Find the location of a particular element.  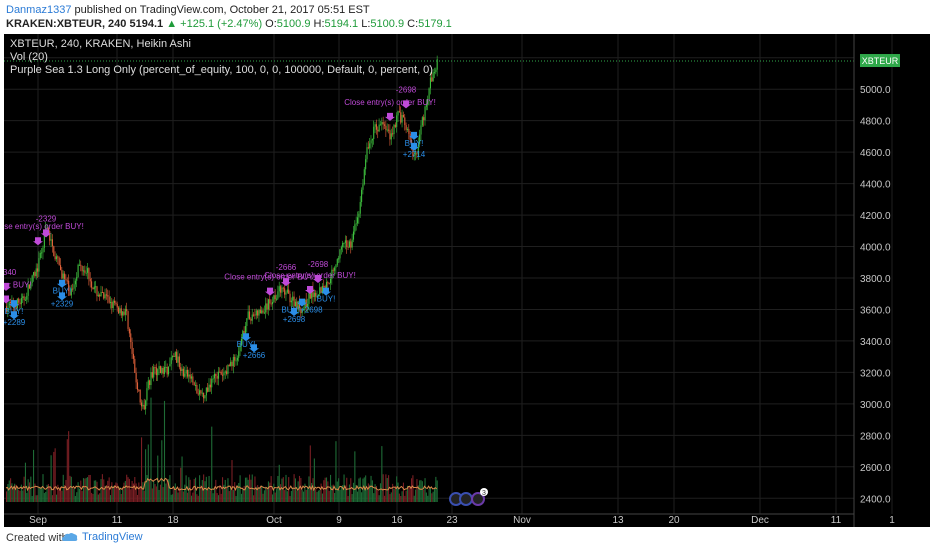

close-signal-label: Close entry(s) order BUY! is located at coordinates (310, 275).